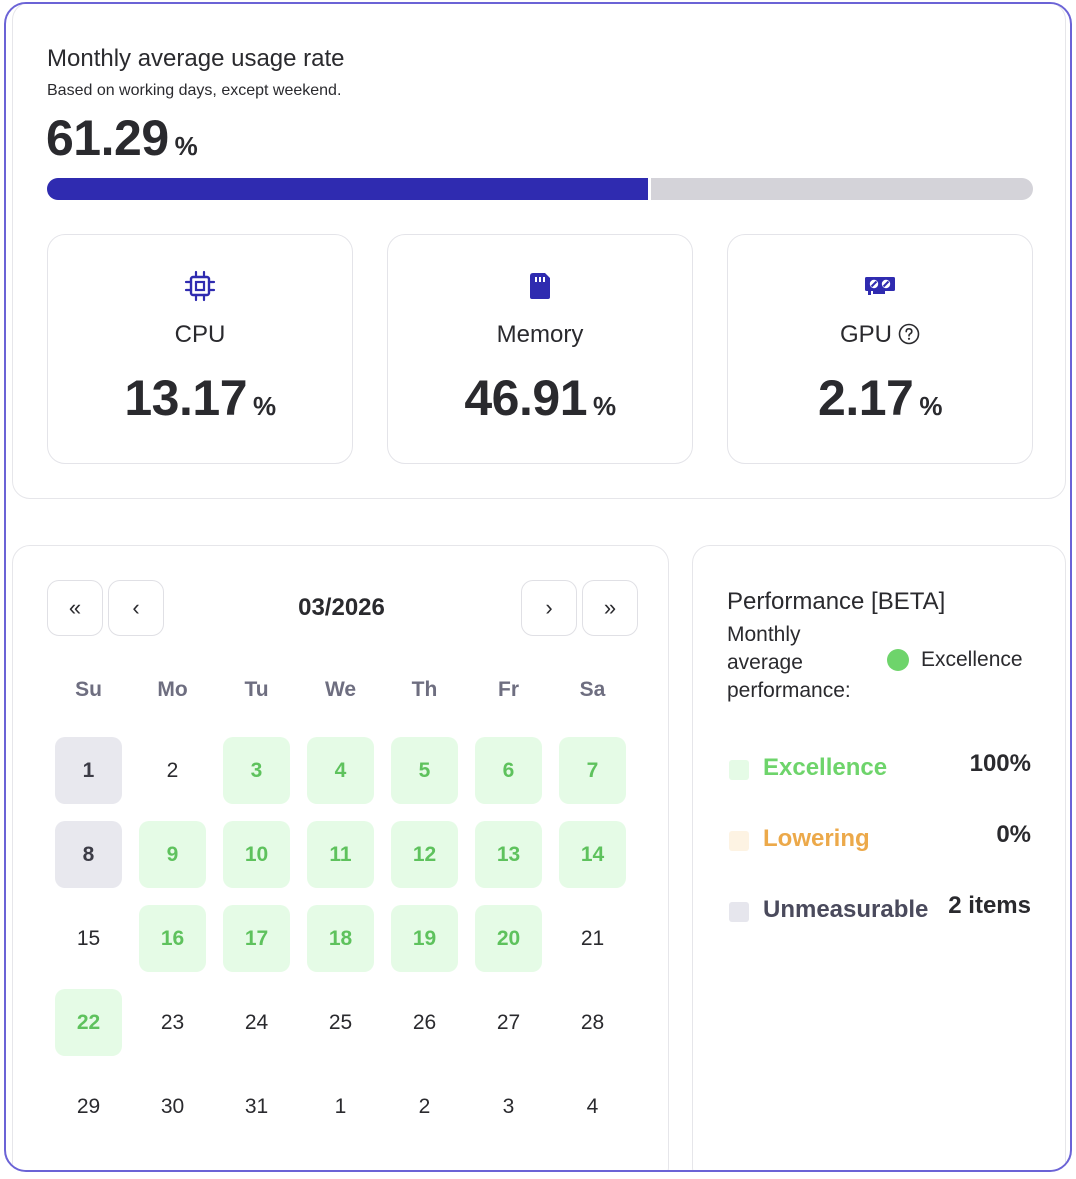 The width and height of the screenshot is (1076, 1179). I want to click on prev-month-button: ‹, so click(136, 608).